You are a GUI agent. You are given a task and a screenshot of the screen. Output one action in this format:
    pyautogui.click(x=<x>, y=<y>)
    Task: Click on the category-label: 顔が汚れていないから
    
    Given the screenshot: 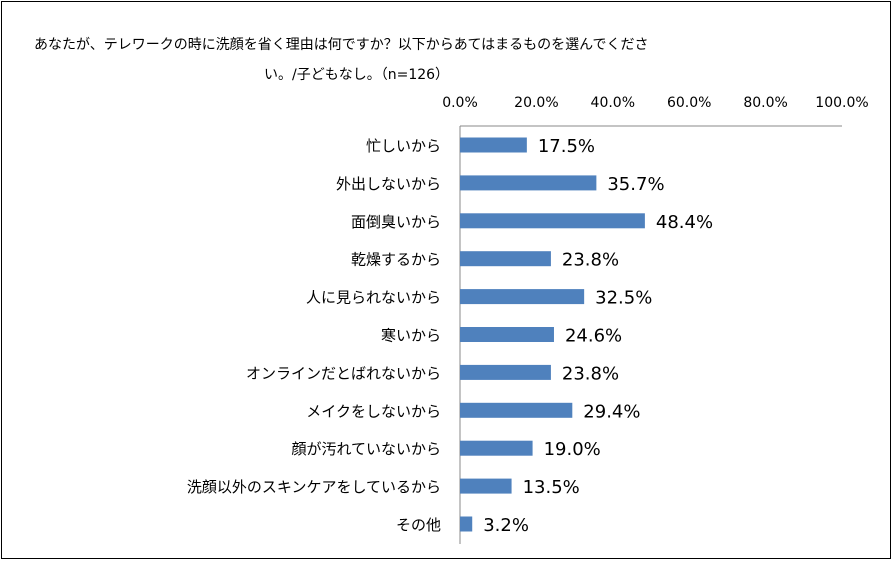 What is the action you would take?
    pyautogui.click(x=366, y=449)
    